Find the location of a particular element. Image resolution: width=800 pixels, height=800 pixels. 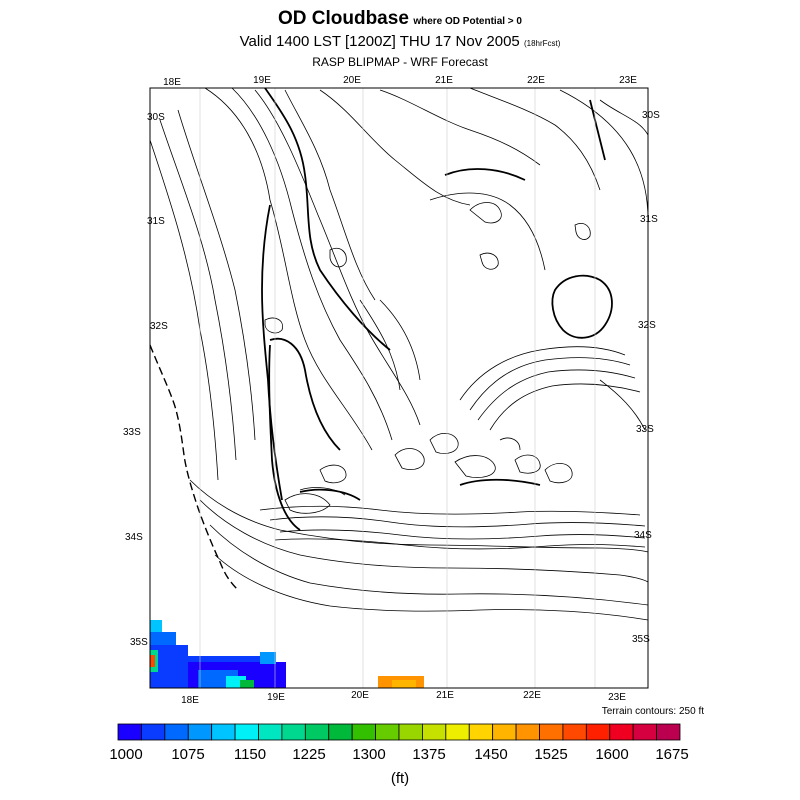

lon-label-bottom: 20E is located at coordinates (360, 695).